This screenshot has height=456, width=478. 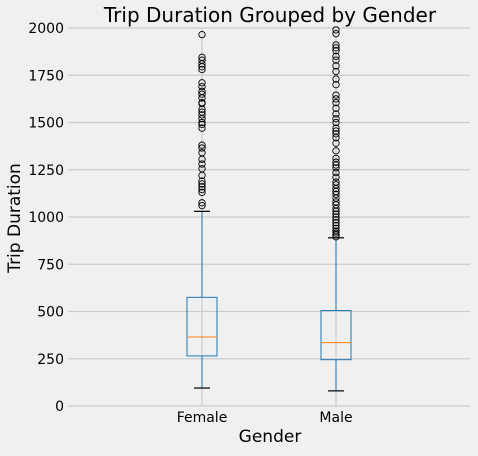 What do you see at coordinates (59, 407) in the screenshot?
I see `y-tick-label: 0` at bounding box center [59, 407].